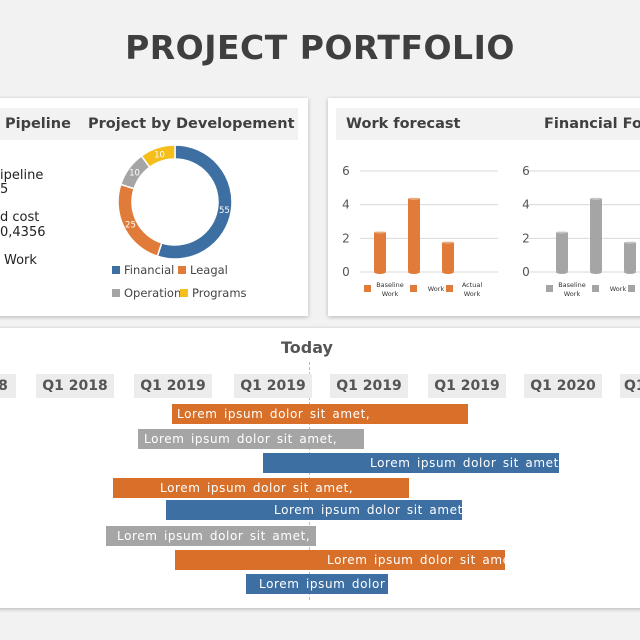  Describe the element at coordinates (592, 124) in the screenshot. I see `financial-forecast-header: Financial Fo` at that location.